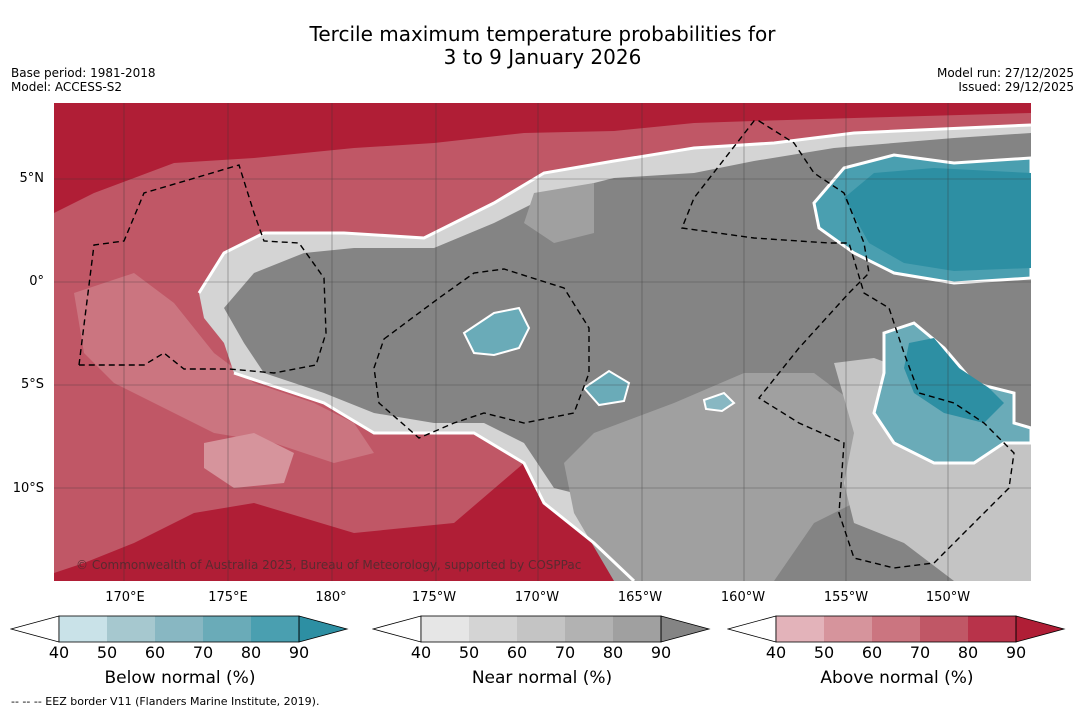 The width and height of the screenshot is (1085, 713). What do you see at coordinates (28, 488) in the screenshot?
I see `lat-label-10s: 10°S` at bounding box center [28, 488].